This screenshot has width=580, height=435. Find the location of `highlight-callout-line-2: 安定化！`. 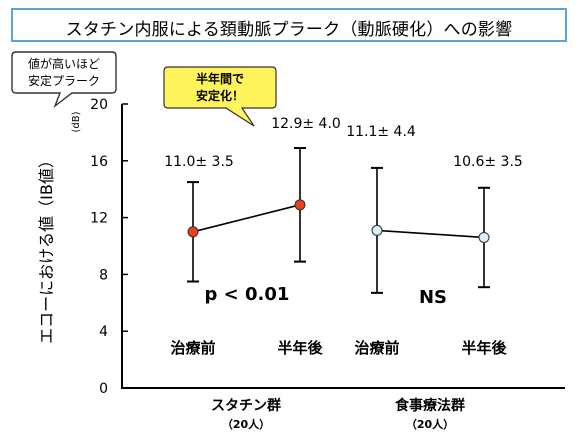

highlight-callout-line-2: 安定化！ is located at coordinates (220, 95).